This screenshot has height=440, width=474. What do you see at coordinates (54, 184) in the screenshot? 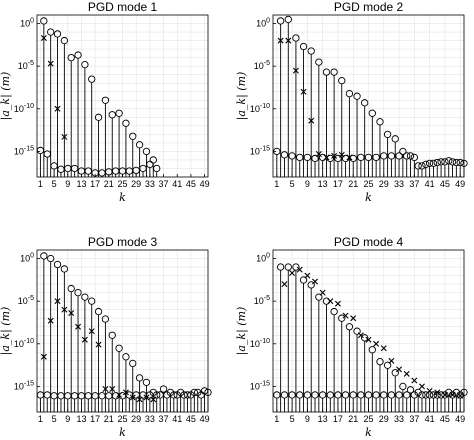
I see `x-tick-label: 5` at bounding box center [54, 184].